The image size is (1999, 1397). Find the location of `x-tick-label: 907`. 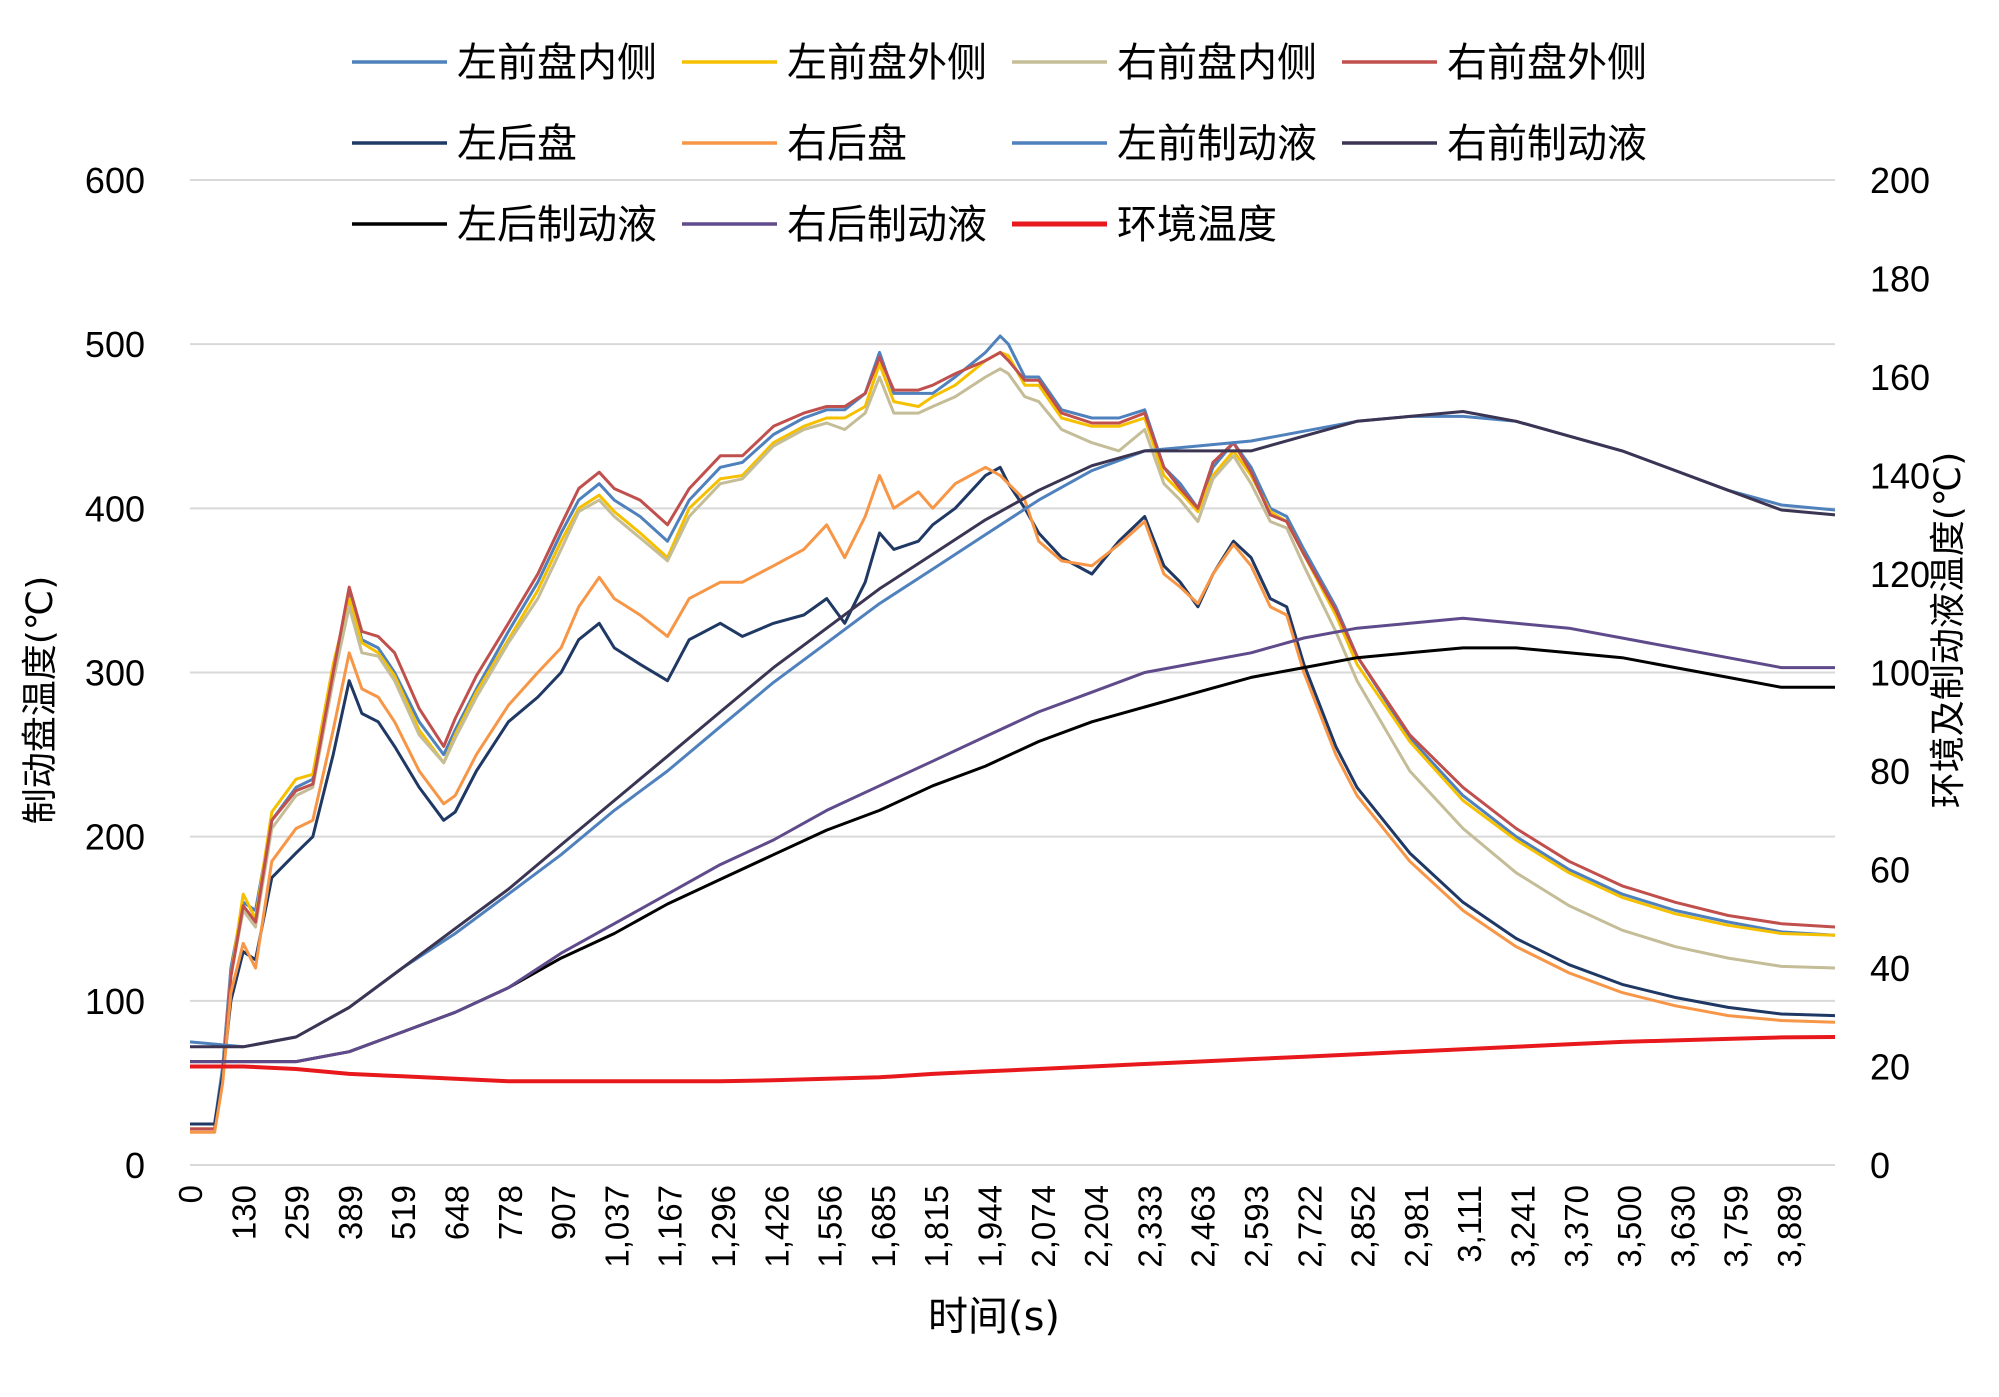

x-tick-label: 907 is located at coordinates (563, 1212).